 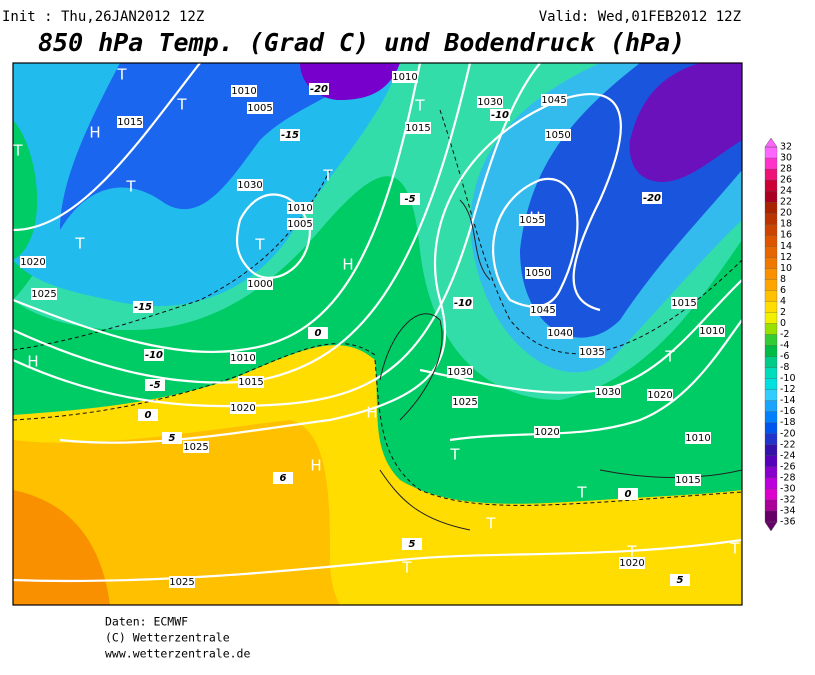 What do you see at coordinates (784, 345) in the screenshot?
I see `legend-label: -4` at bounding box center [784, 345].